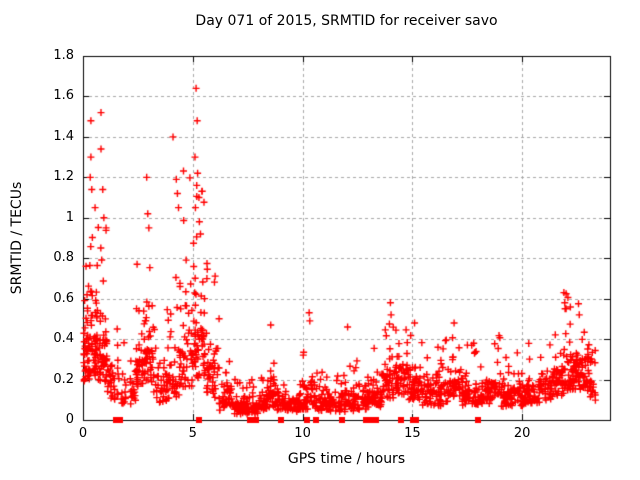  What do you see at coordinates (63, 339) in the screenshot?
I see `y-tick-label: 0.4` at bounding box center [63, 339].